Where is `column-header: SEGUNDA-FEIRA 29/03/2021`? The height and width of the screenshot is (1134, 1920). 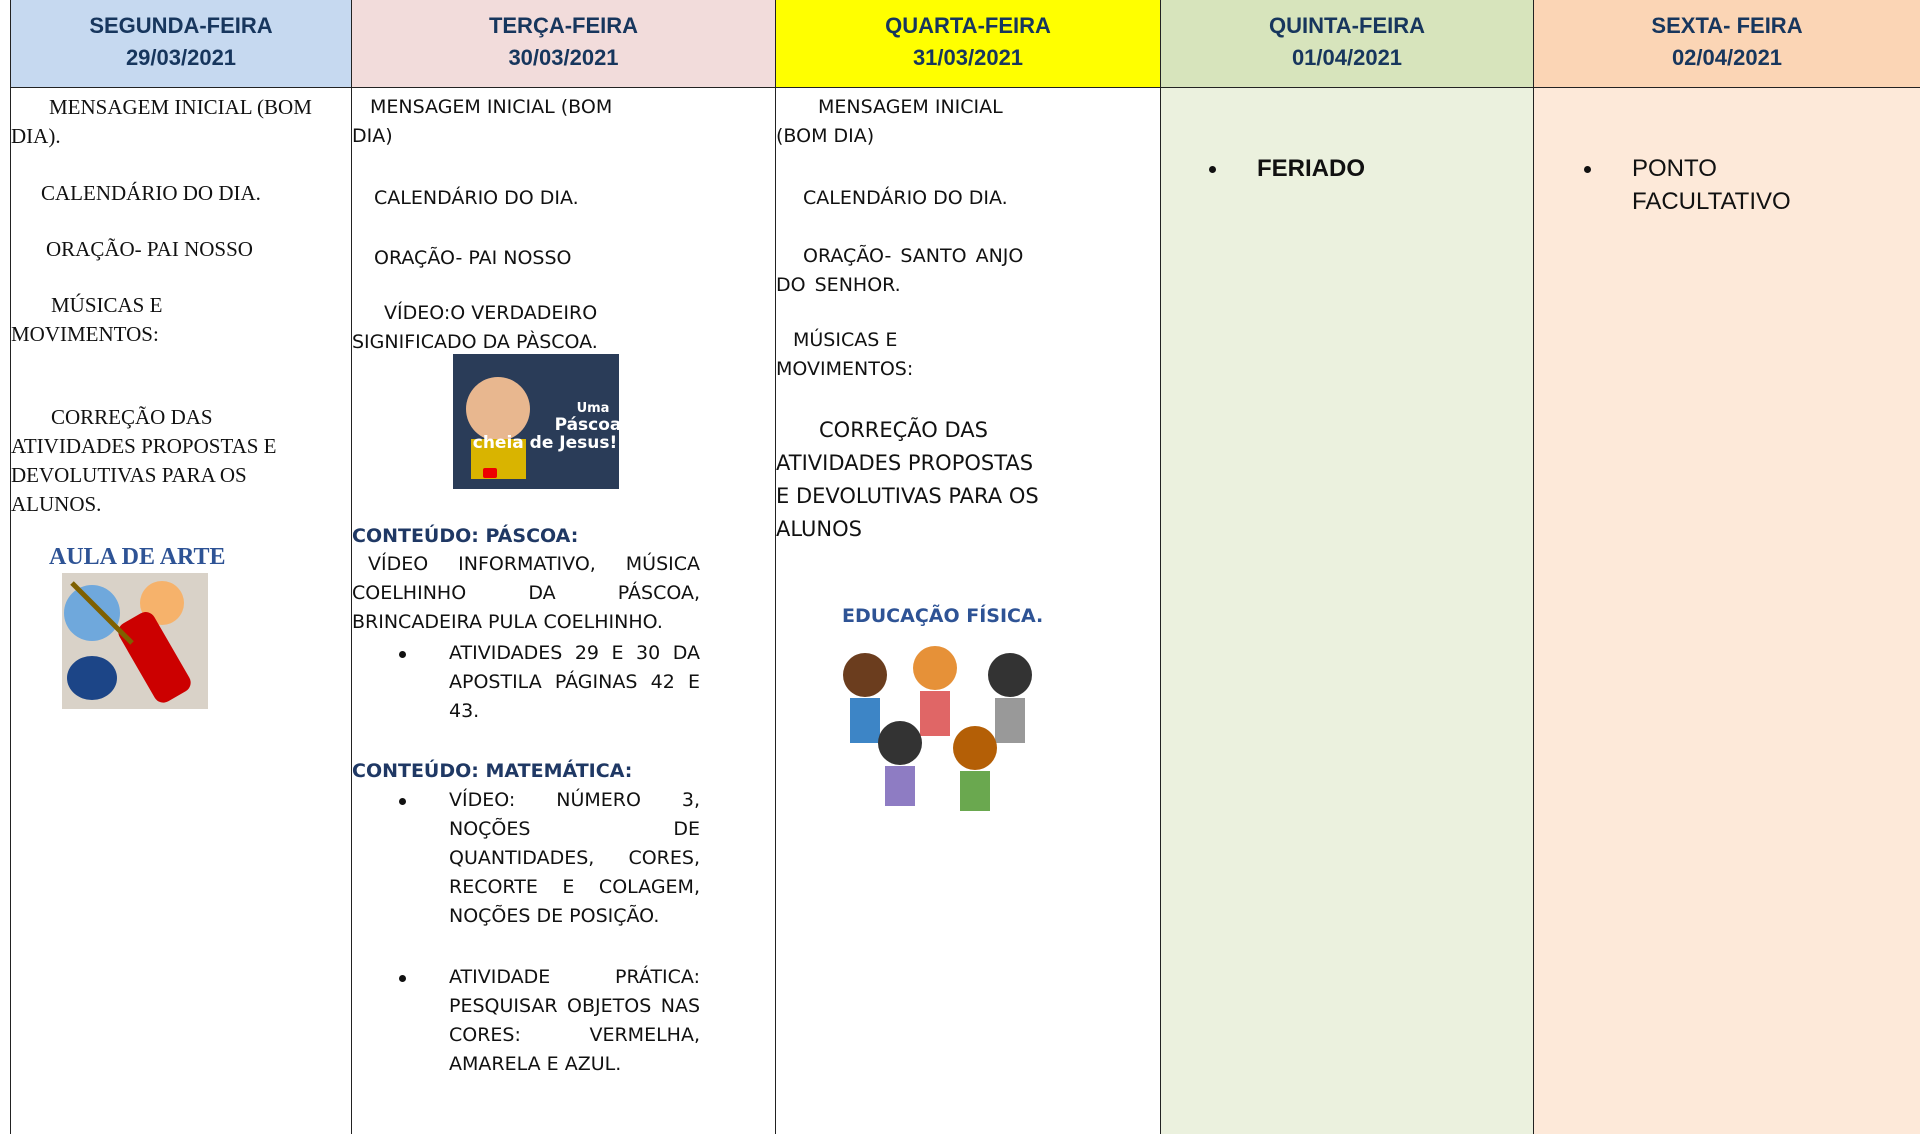 column-header: SEGUNDA-FEIRA 29/03/2021 is located at coordinates (181, 44).